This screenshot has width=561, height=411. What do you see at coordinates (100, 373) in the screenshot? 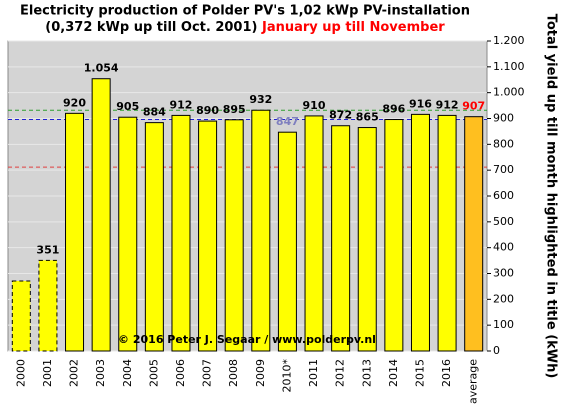
I see `x-tick-label: 2003` at bounding box center [100, 373].